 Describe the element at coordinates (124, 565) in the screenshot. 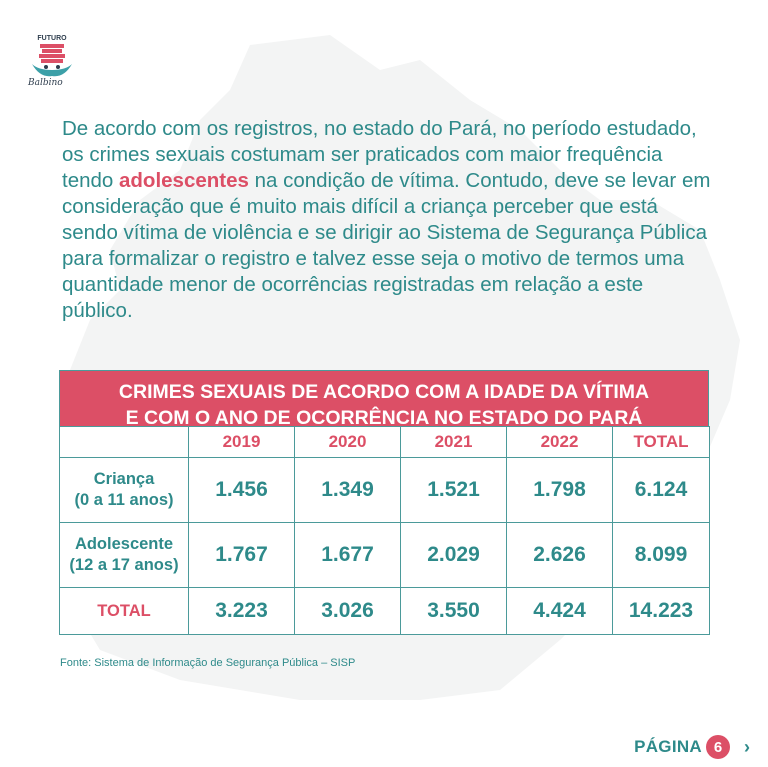

I see `row-label-line2: (12 a 17 anos)` at that location.